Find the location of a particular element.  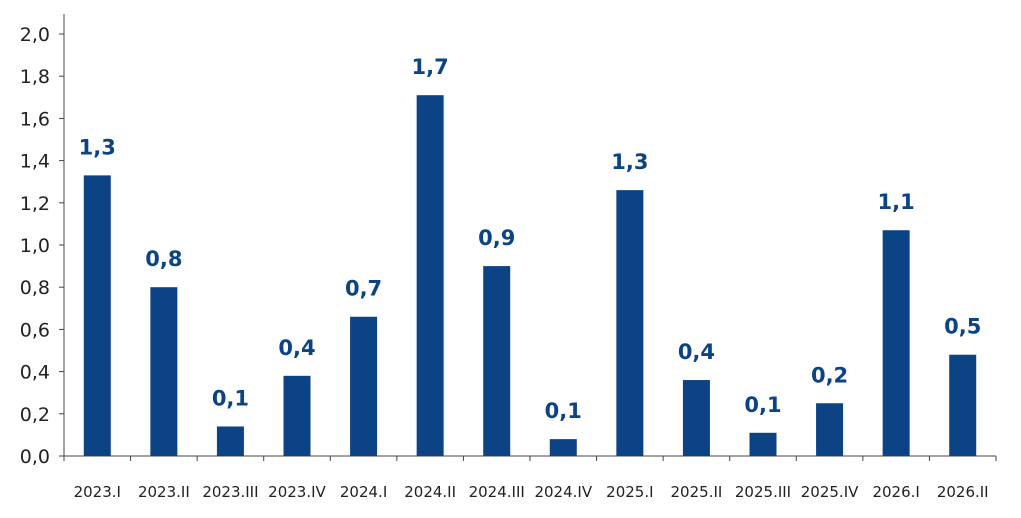

x-tick-label: 2025.III is located at coordinates (763, 492).